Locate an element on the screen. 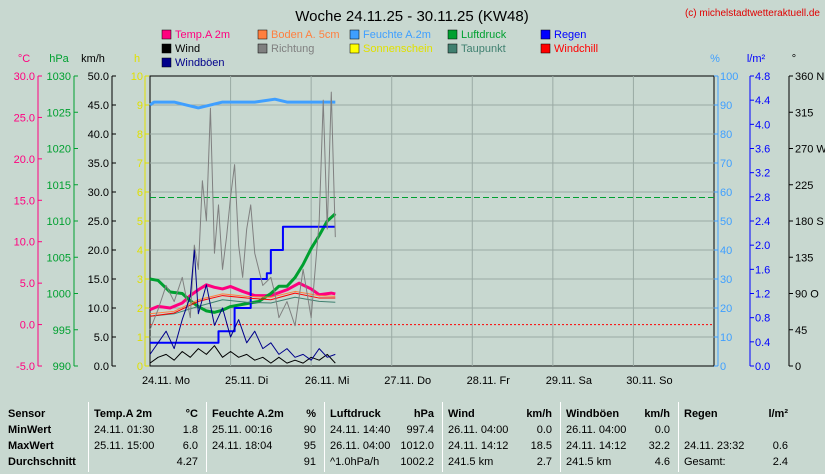 The height and width of the screenshot is (474, 825). tick-label-wind: 25.0 is located at coordinates (98, 222).